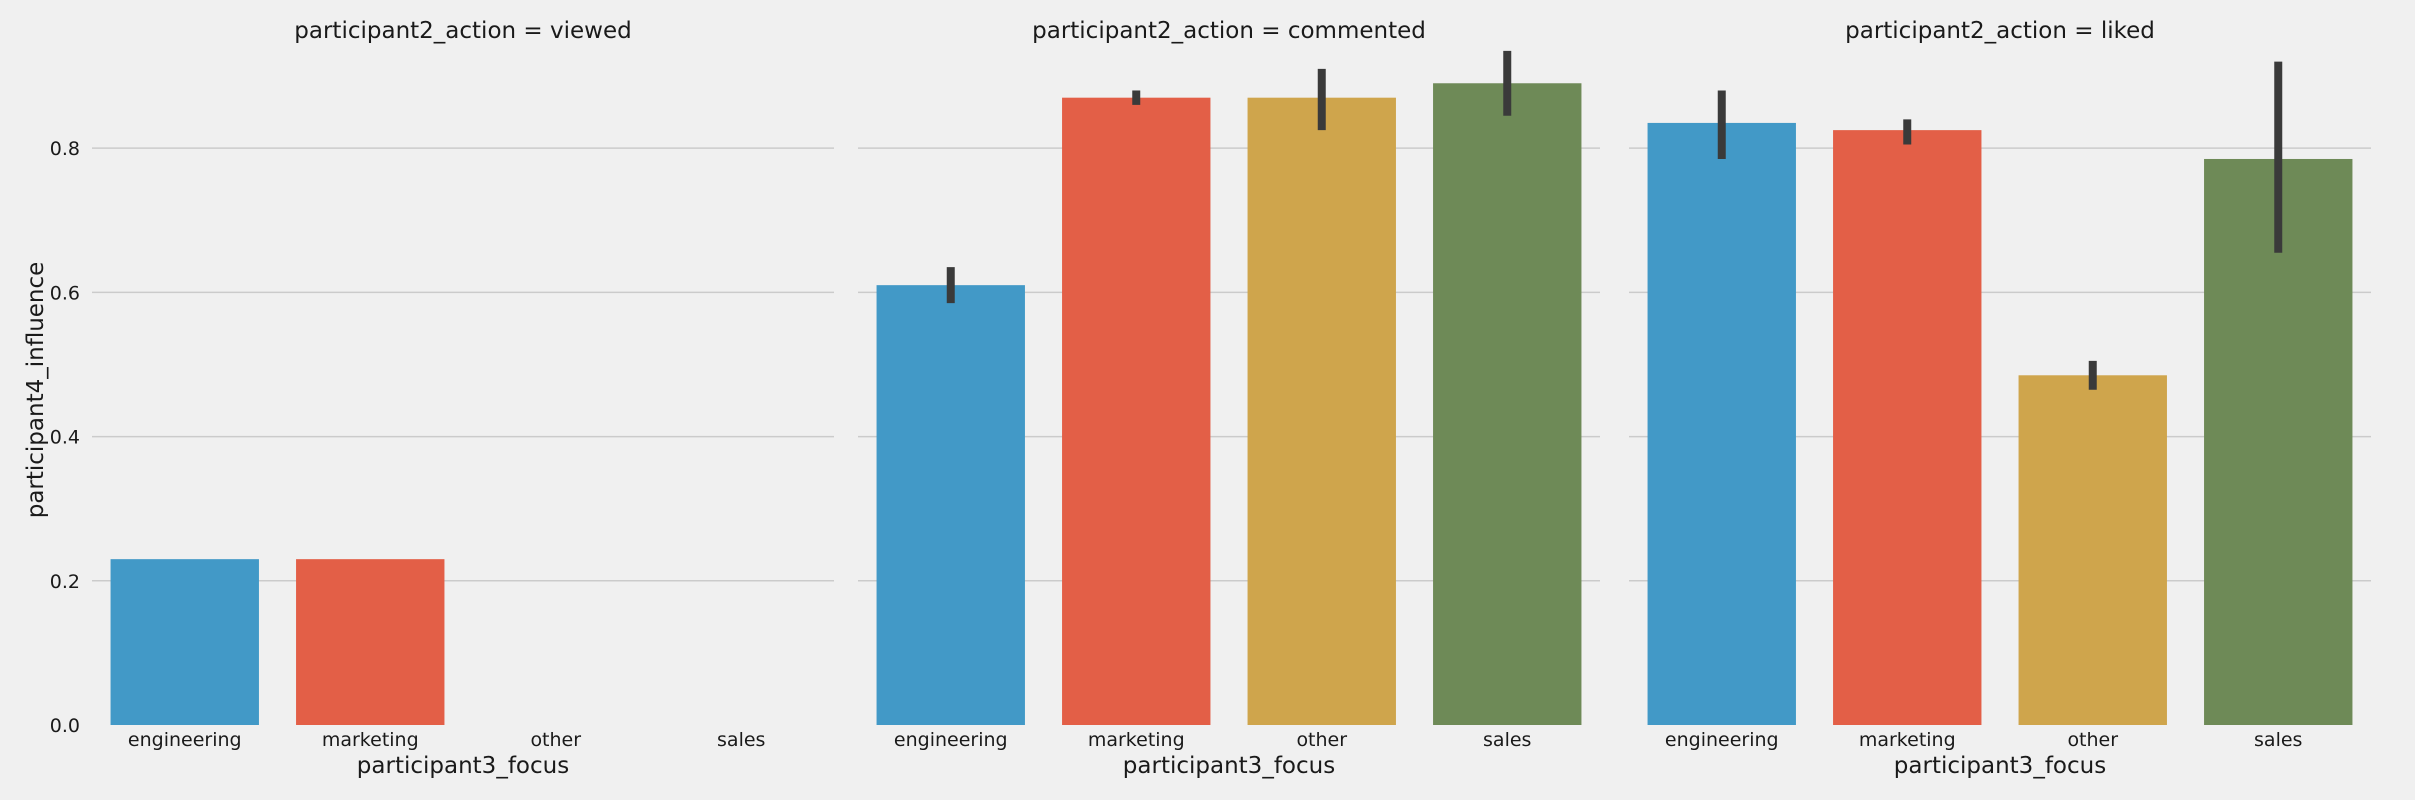 The height and width of the screenshot is (800, 2415). Describe the element at coordinates (462, 31) in the screenshot. I see `panel-title: participant2_action = viewed` at that location.